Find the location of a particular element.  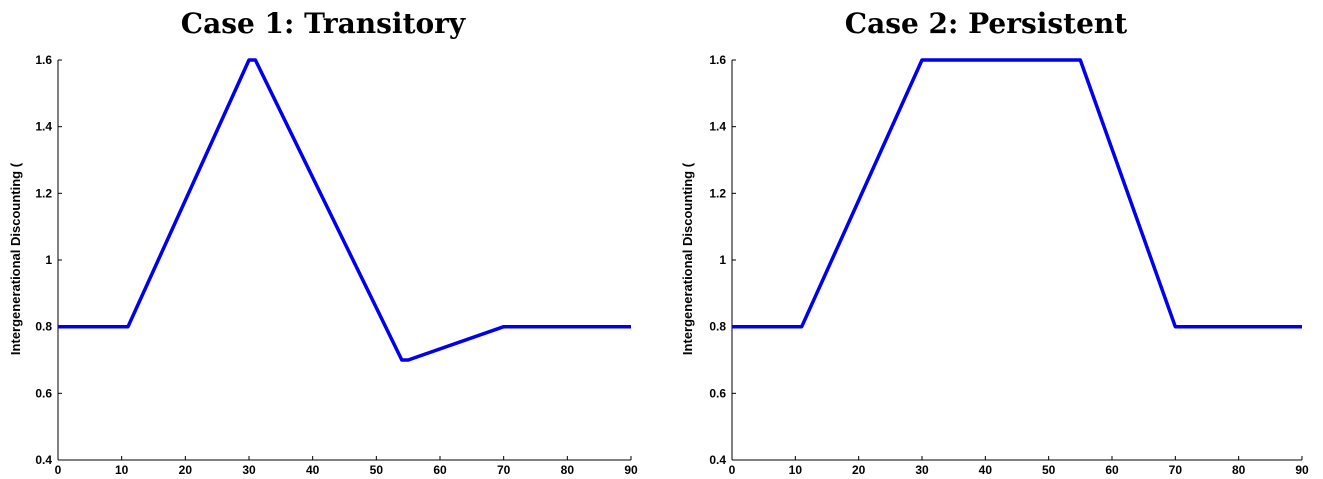

chart-title: Case 1: Transitory is located at coordinates (323, 23).